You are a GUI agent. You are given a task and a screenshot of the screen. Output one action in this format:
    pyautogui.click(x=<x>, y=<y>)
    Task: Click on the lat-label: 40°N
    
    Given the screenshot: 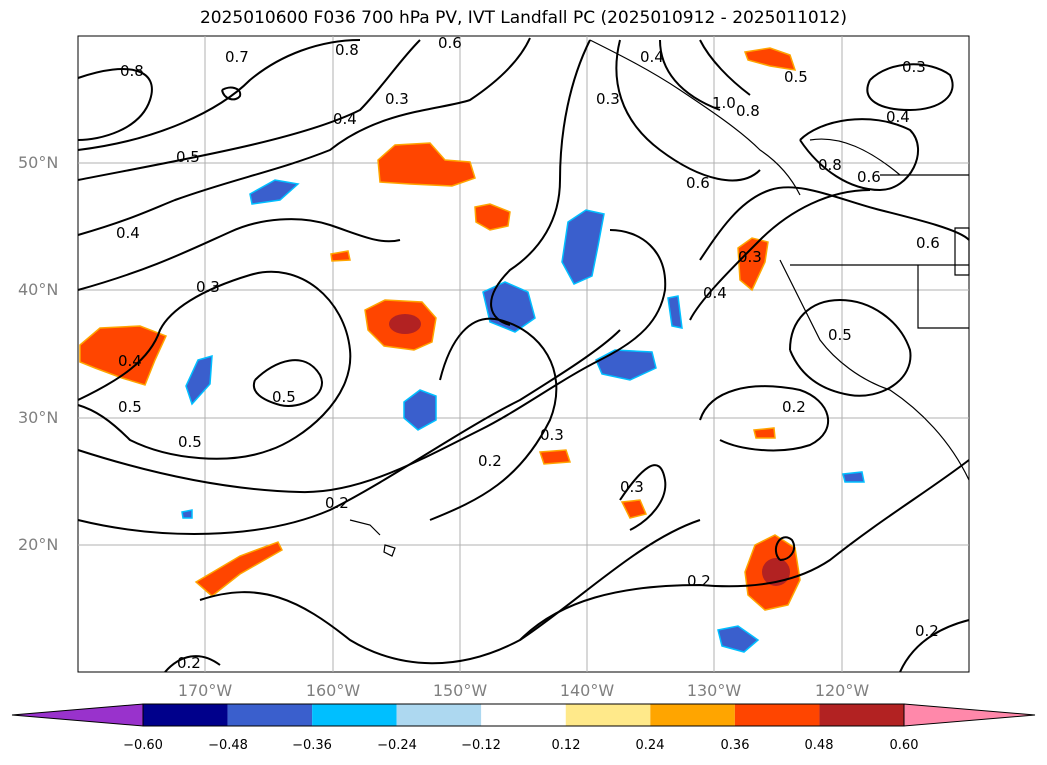 What is the action you would take?
    pyautogui.click(x=38, y=289)
    